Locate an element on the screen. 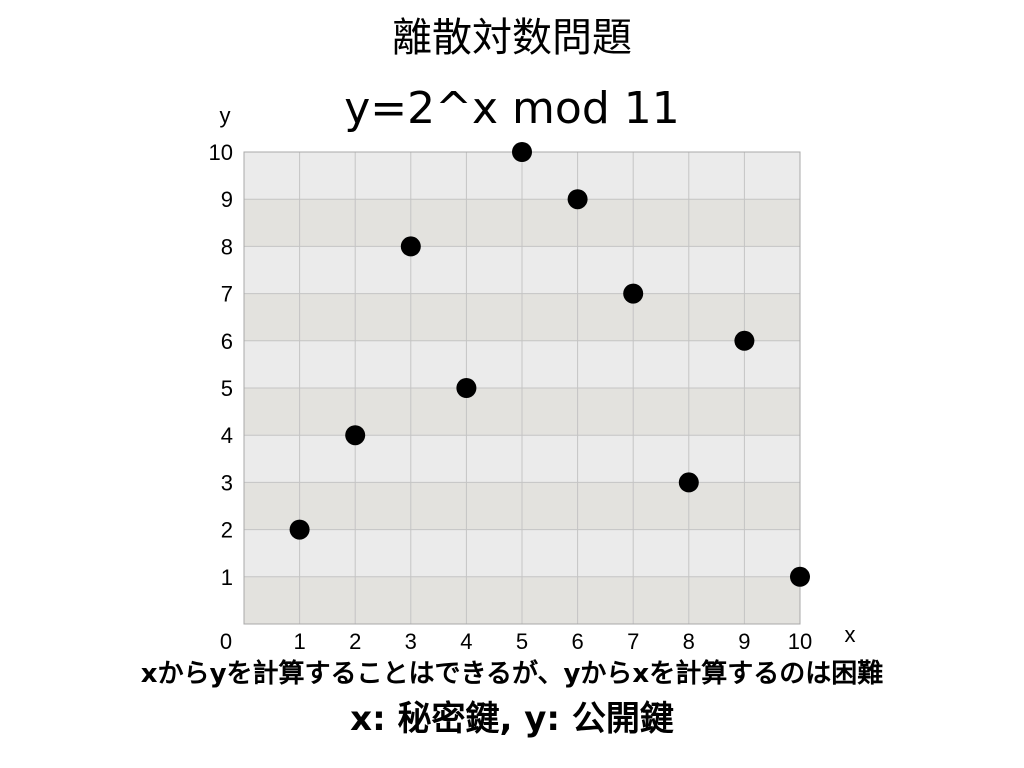 The image size is (1024, 768). x-tick-label: 0 is located at coordinates (226, 641).